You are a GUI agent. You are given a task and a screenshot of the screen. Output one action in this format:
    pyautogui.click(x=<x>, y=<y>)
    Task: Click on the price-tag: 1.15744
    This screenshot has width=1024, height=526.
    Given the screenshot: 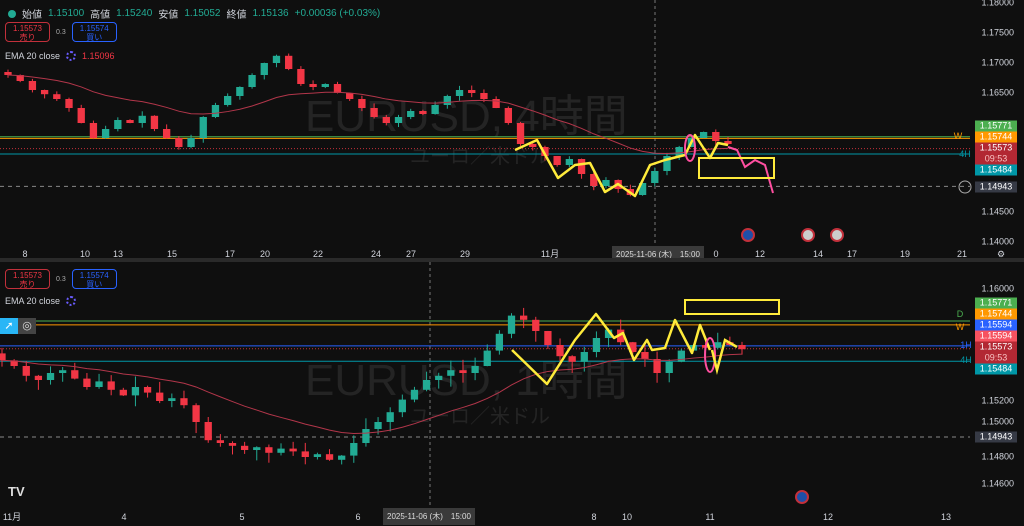 What is the action you would take?
    pyautogui.click(x=996, y=137)
    